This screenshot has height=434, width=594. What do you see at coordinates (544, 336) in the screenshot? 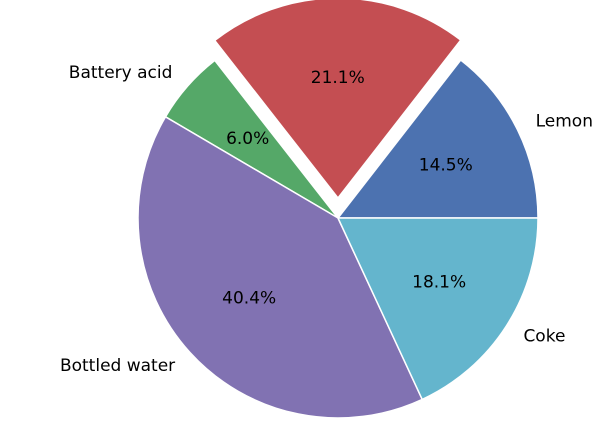
I see `category-label-4: Coke` at bounding box center [544, 336].